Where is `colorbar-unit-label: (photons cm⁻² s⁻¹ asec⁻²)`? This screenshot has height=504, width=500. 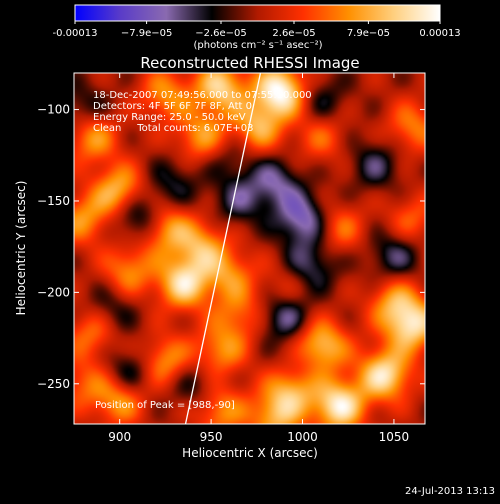 colorbar-unit-label: (photons cm⁻² s⁻¹ asec⁻²) is located at coordinates (257, 45).